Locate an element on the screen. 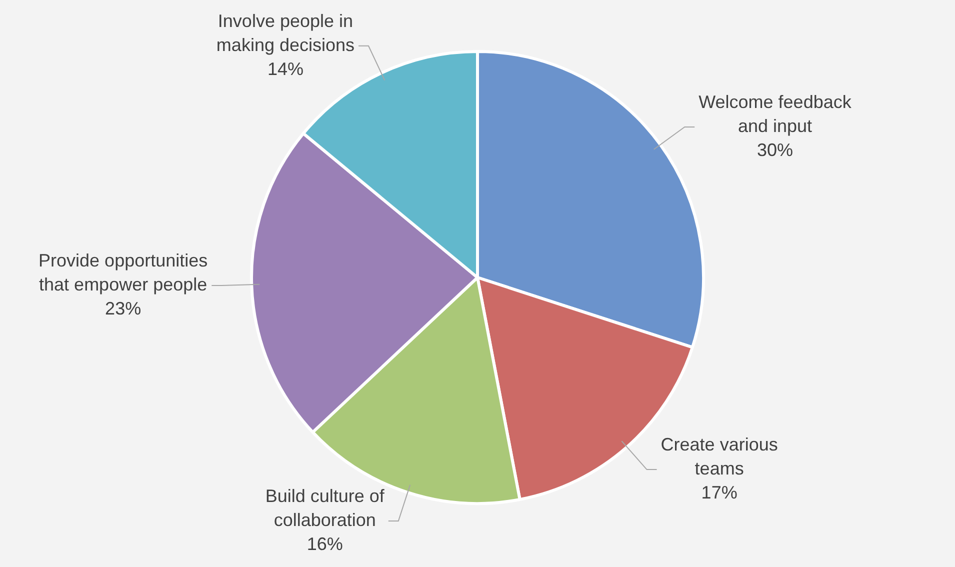 This screenshot has height=567, width=955. data-label: 14% is located at coordinates (285, 68).